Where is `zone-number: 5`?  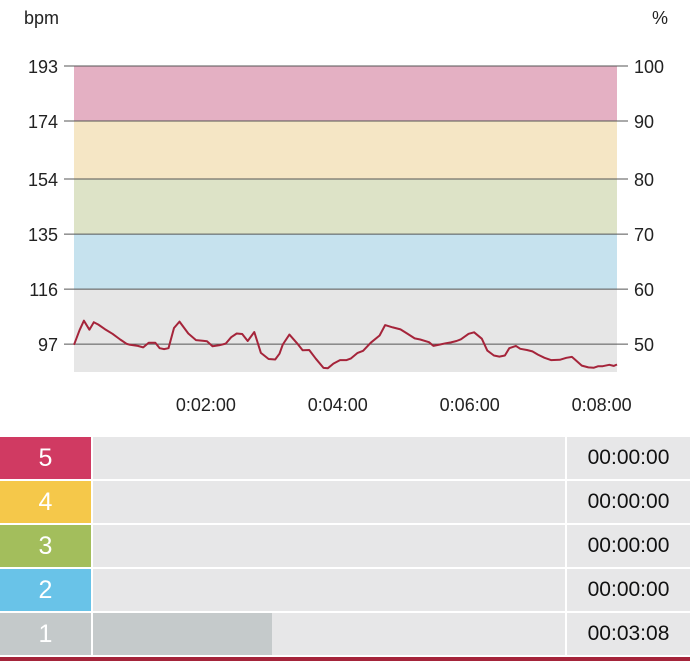 zone-number: 5 is located at coordinates (45, 458).